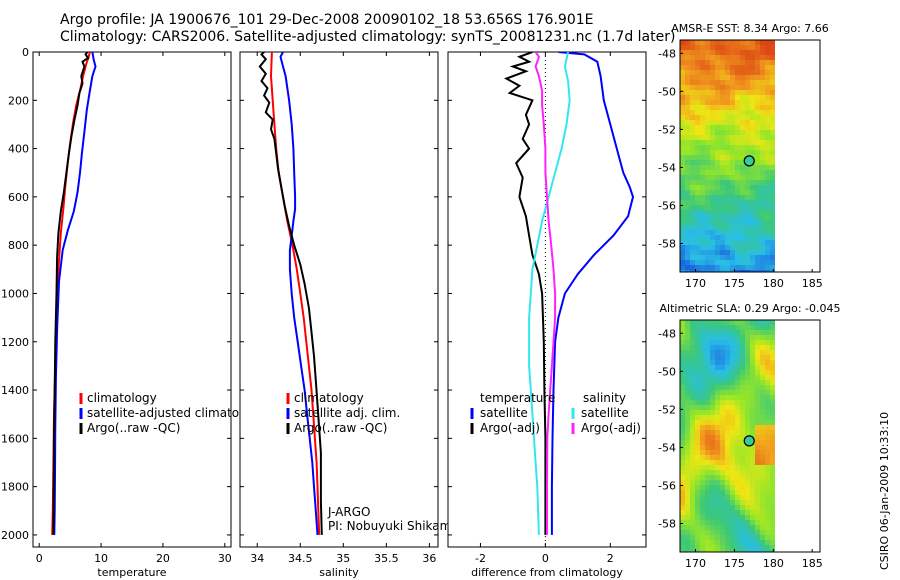 The width and height of the screenshot is (900, 580). Describe the element at coordinates (15, 535) in the screenshot. I see `depth-tick-label: 2000` at that location.